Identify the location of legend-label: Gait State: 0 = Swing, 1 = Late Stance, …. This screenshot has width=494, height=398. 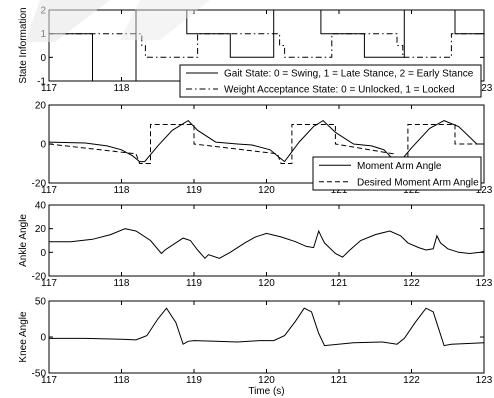
(349, 74).